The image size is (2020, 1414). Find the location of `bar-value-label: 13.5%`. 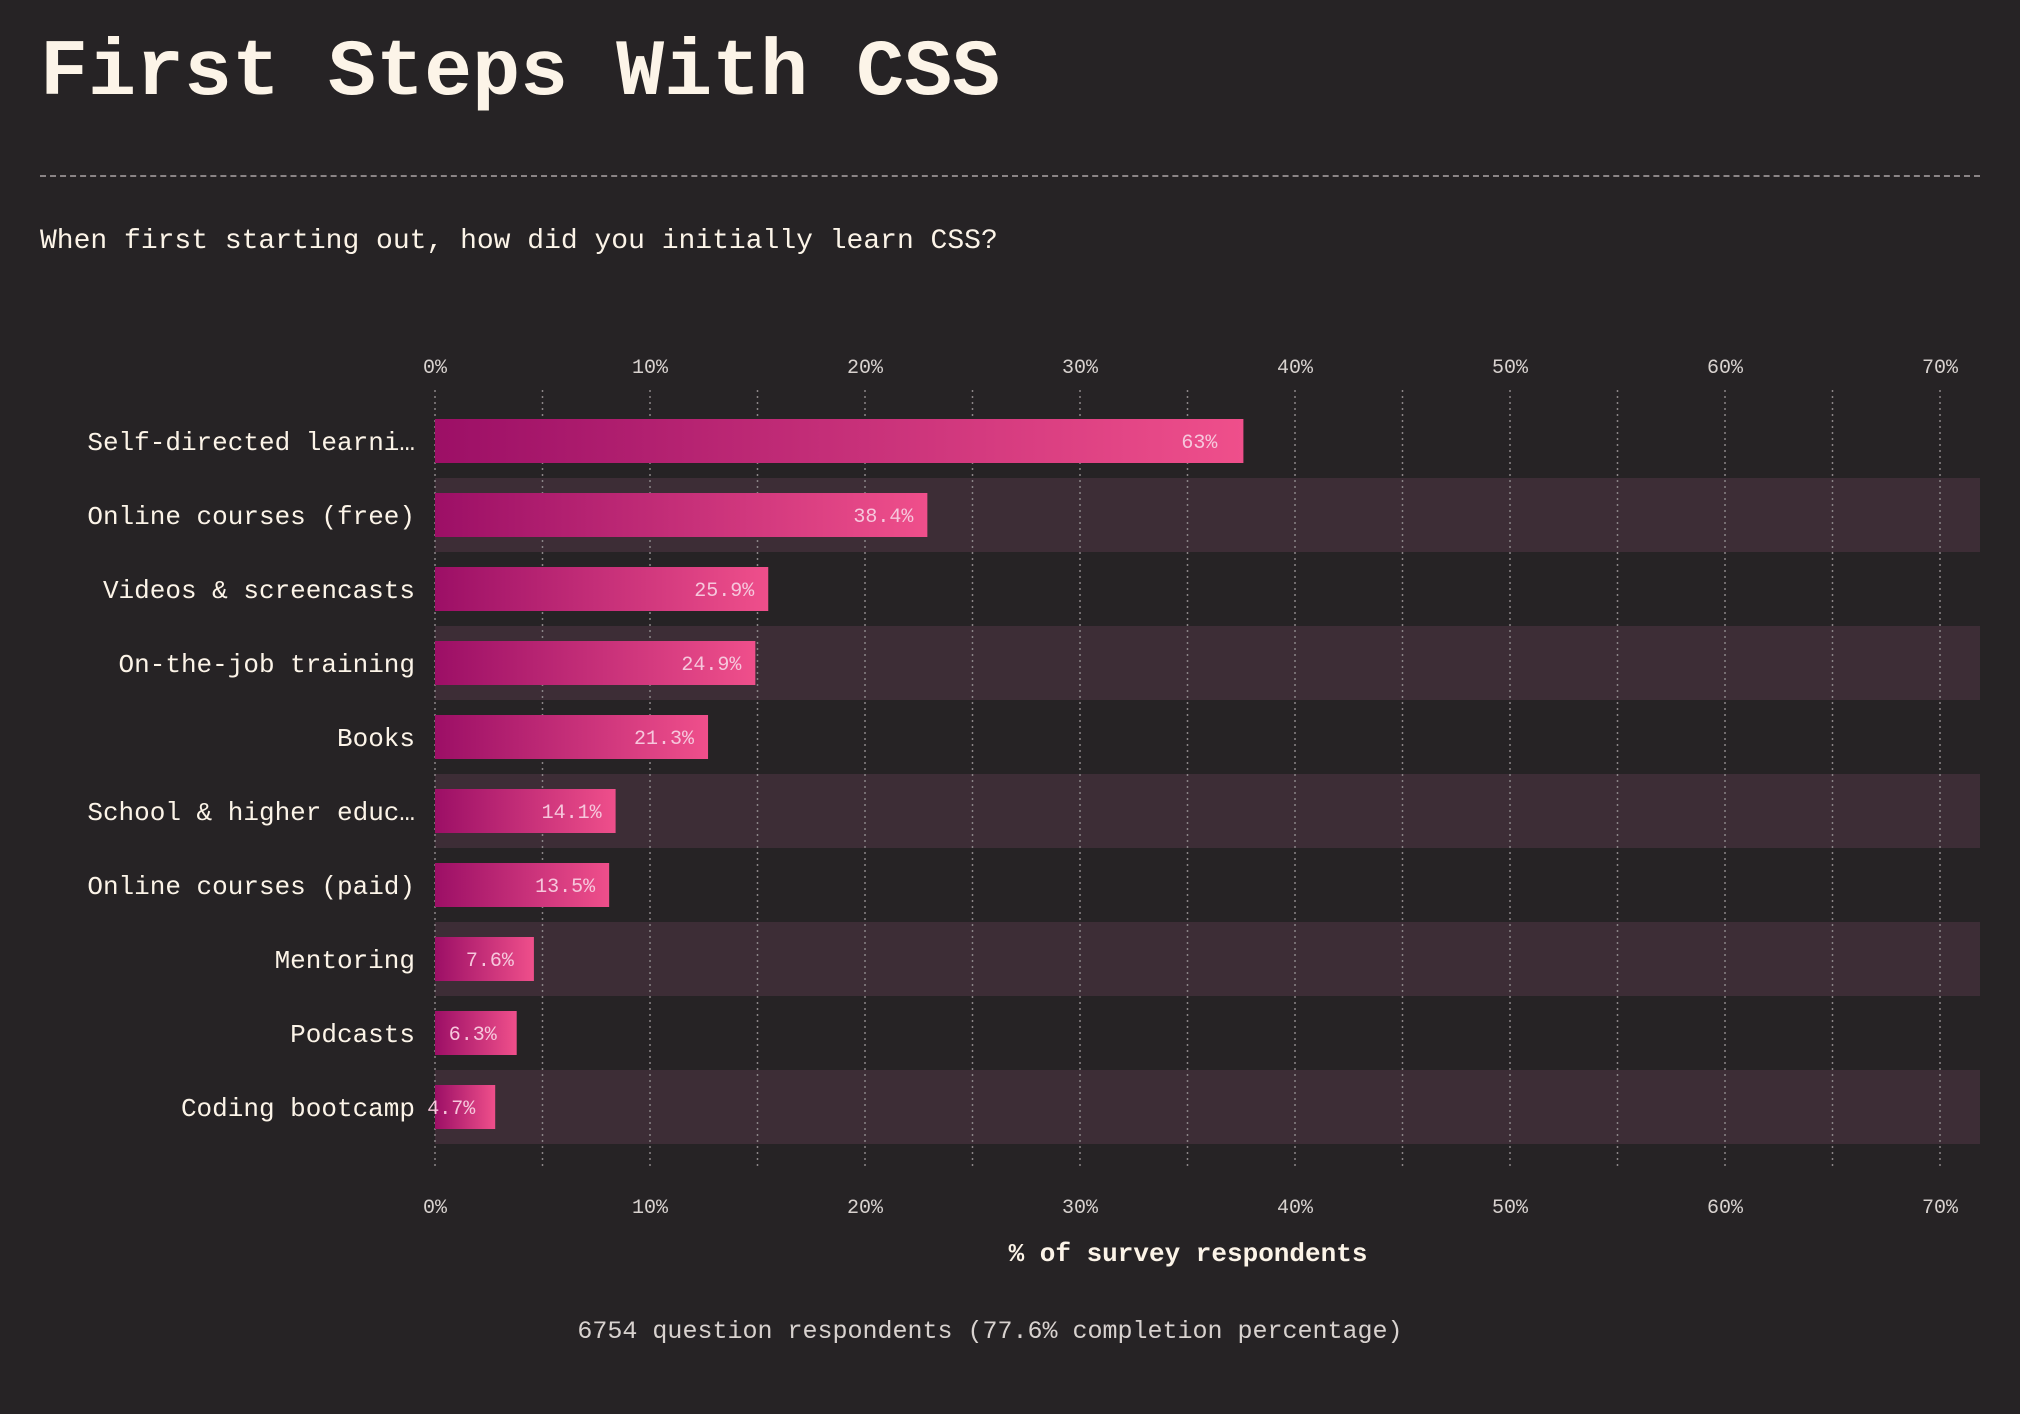

bar-value-label: 13.5% is located at coordinates (565, 887).